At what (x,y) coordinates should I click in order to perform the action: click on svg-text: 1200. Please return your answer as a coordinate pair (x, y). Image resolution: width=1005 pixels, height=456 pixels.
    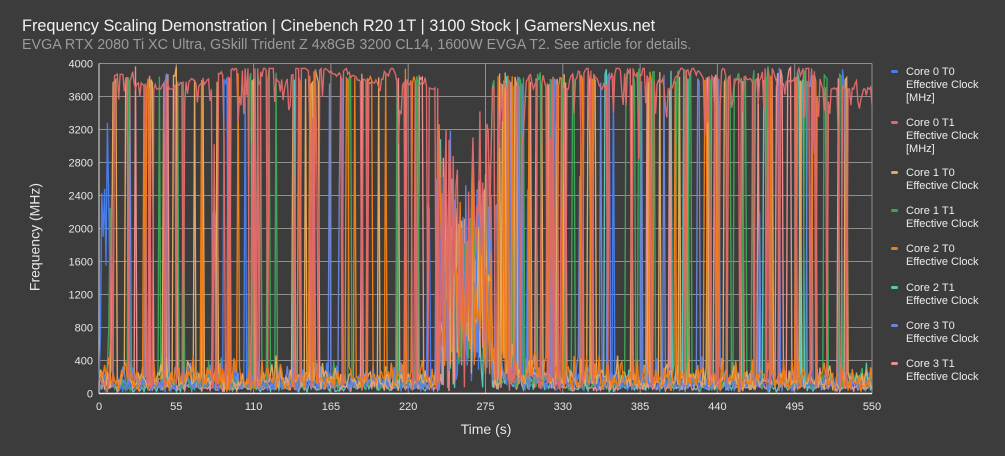
    Looking at the image, I should click on (81, 296).